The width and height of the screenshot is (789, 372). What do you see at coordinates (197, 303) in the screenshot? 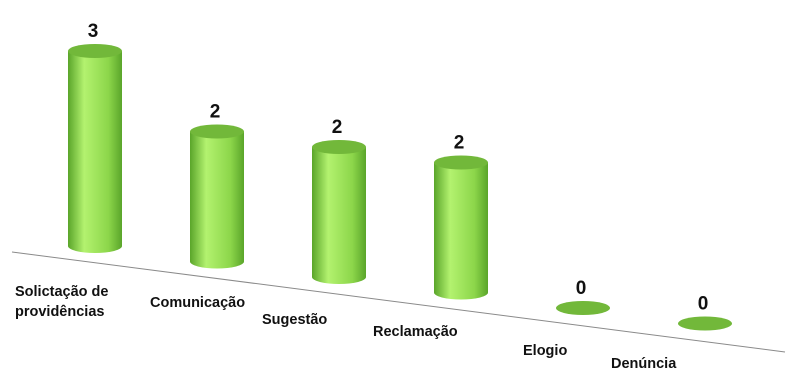
I see `category-label: Comunicação` at bounding box center [197, 303].